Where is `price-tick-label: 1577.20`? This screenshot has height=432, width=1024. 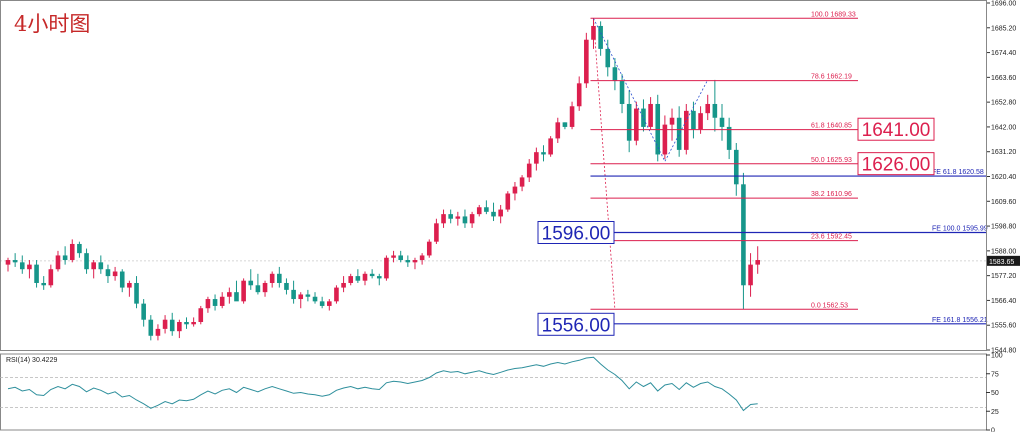 price-tick-label: 1577.20 is located at coordinates (1003, 276).